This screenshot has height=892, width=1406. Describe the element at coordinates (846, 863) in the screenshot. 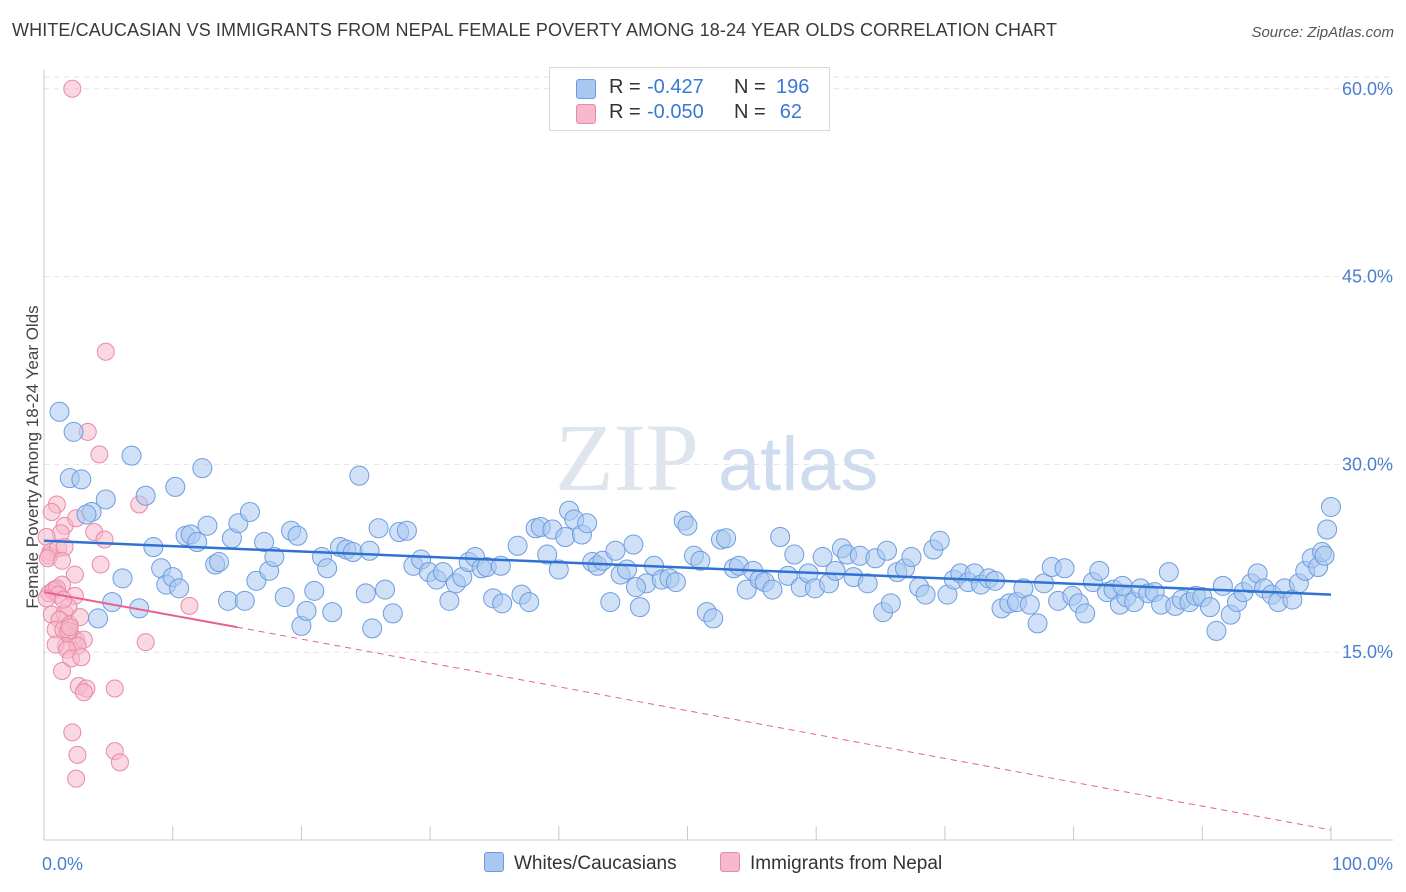

I see `bottom-legend-label-nepal: Immigrants from Nepal` at that location.